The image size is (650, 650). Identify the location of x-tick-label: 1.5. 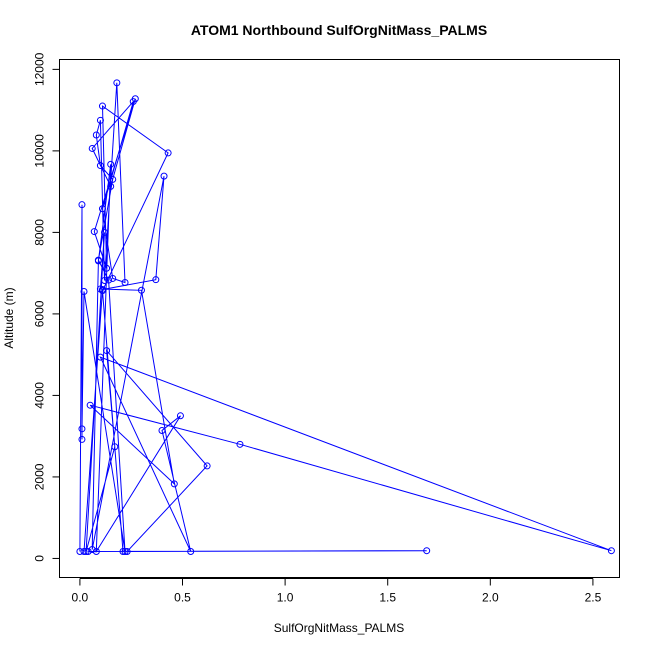
(387, 598).